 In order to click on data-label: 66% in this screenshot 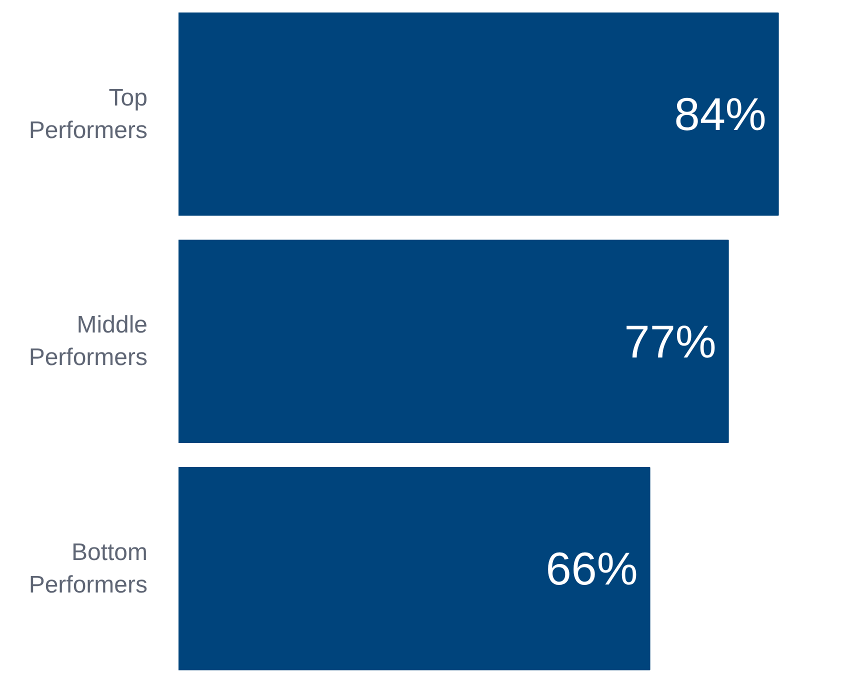, I will do `click(592, 568)`.